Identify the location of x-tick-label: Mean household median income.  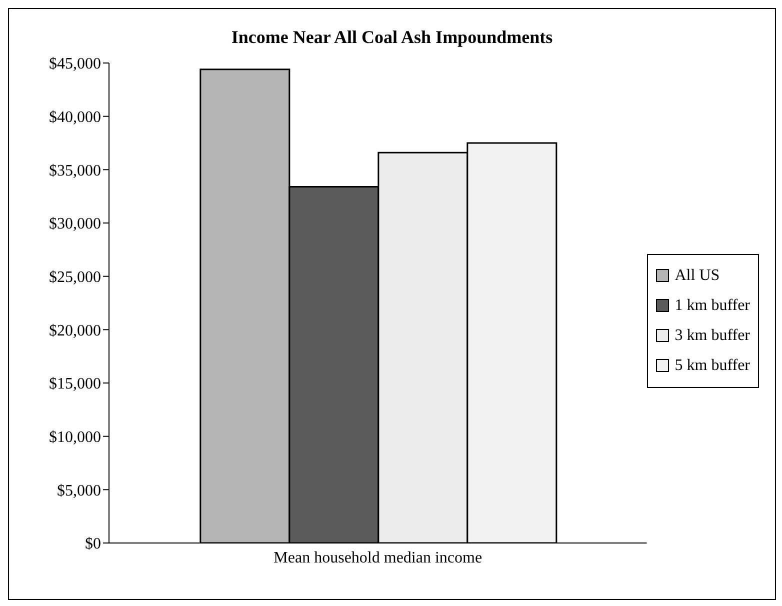
(378, 557).